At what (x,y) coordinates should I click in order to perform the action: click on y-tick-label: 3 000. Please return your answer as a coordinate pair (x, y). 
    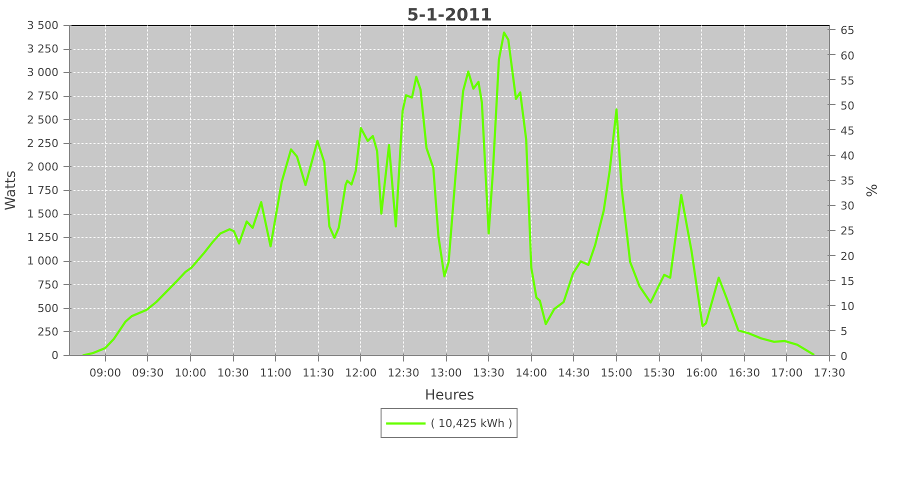
    Looking at the image, I should click on (43, 73).